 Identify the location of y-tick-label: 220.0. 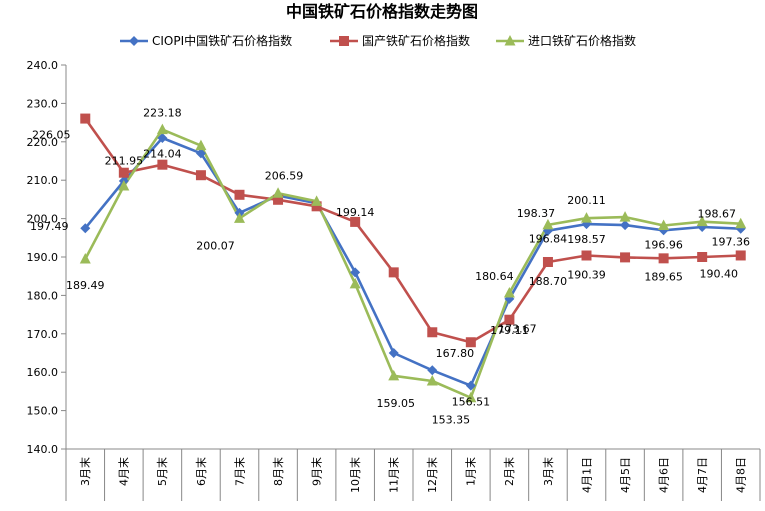
(43, 142).